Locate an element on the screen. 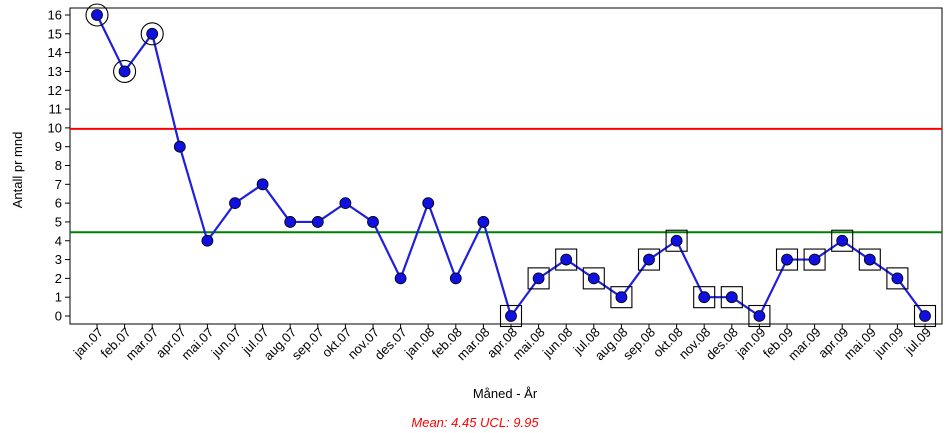 The width and height of the screenshot is (950, 433). y-tick-label: 12 is located at coordinates (55, 90).